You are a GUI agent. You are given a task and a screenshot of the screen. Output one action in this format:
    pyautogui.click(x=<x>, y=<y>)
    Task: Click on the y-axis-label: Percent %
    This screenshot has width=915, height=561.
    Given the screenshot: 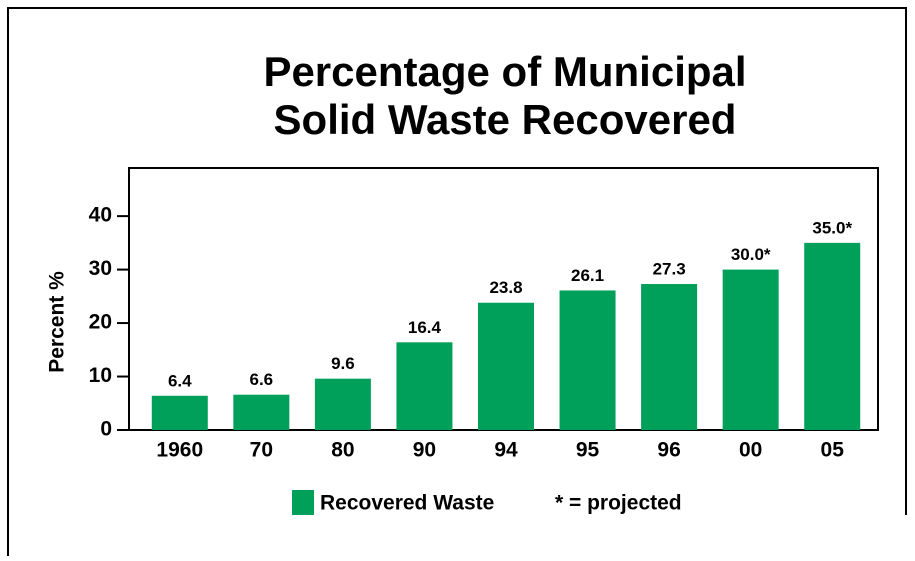 What is the action you would take?
    pyautogui.click(x=57, y=322)
    